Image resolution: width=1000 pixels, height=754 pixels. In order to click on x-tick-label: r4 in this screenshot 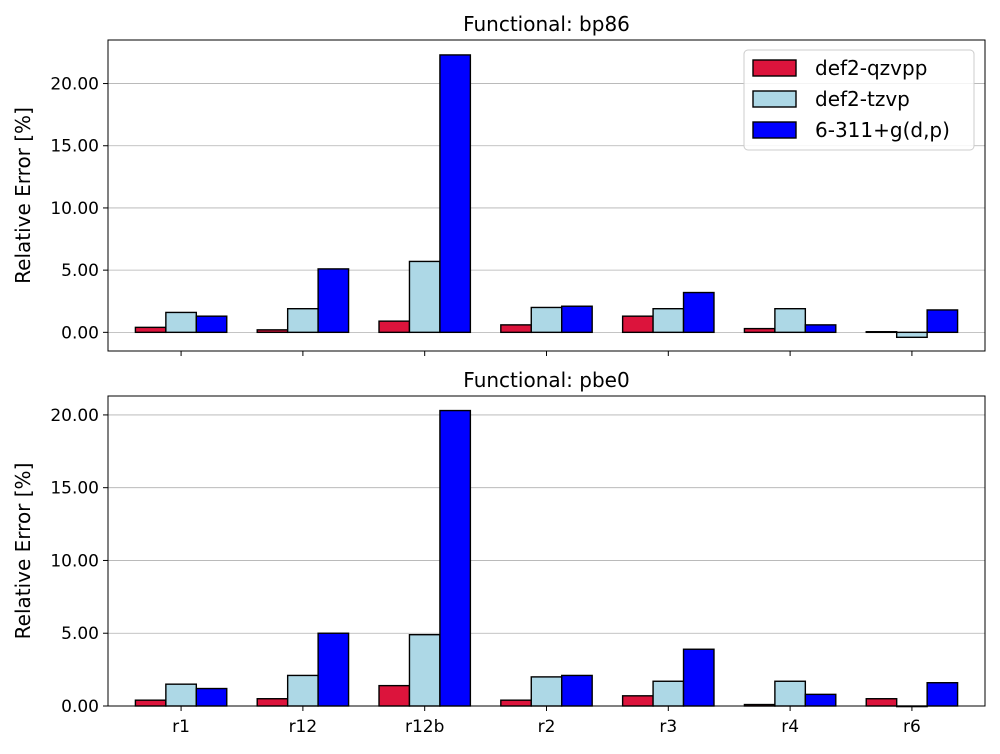, I will do `click(790, 727)`.